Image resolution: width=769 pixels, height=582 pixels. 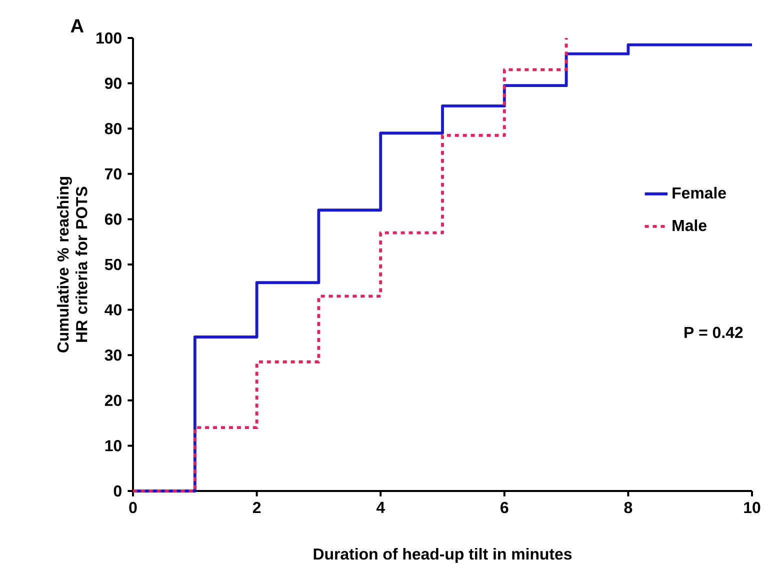 What do you see at coordinates (113, 446) in the screenshot?
I see `y-tick-label: 10` at bounding box center [113, 446].